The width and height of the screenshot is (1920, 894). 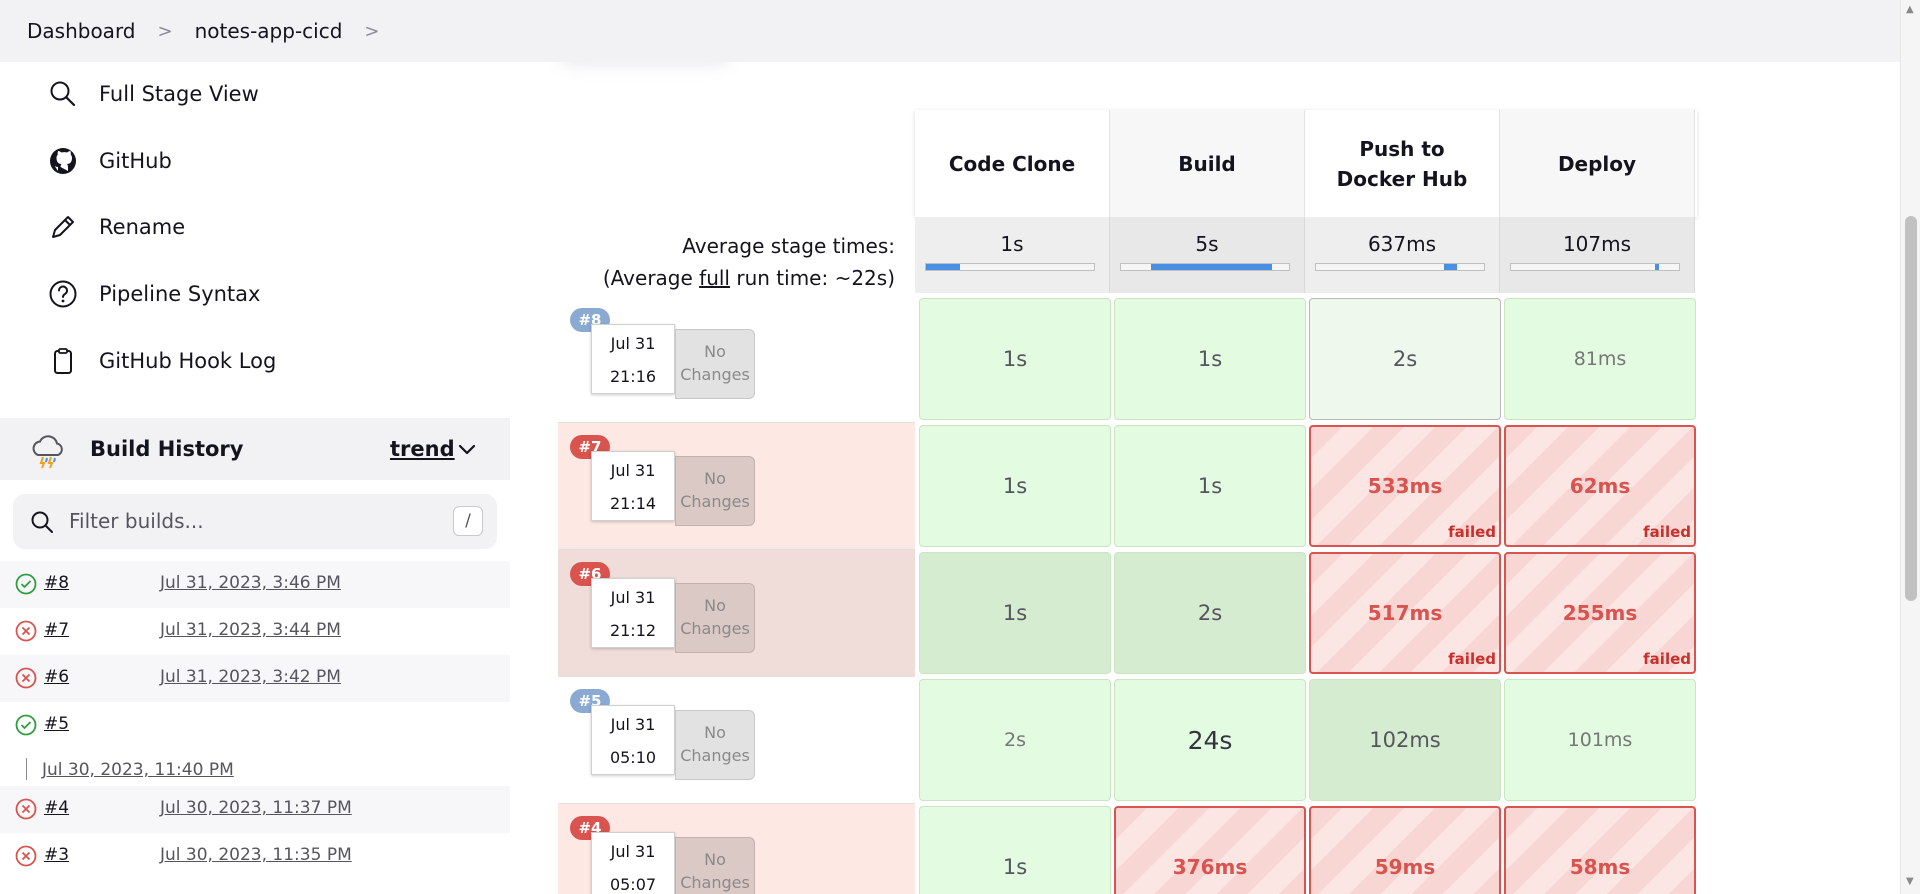 What do you see at coordinates (1910, 9) in the screenshot?
I see `scroll-up-arrow-icon: ▲` at bounding box center [1910, 9].